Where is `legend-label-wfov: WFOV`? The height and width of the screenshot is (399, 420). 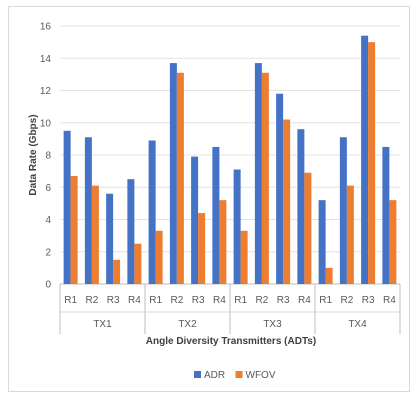
legend-label-wfov: WFOV is located at coordinates (261, 375).